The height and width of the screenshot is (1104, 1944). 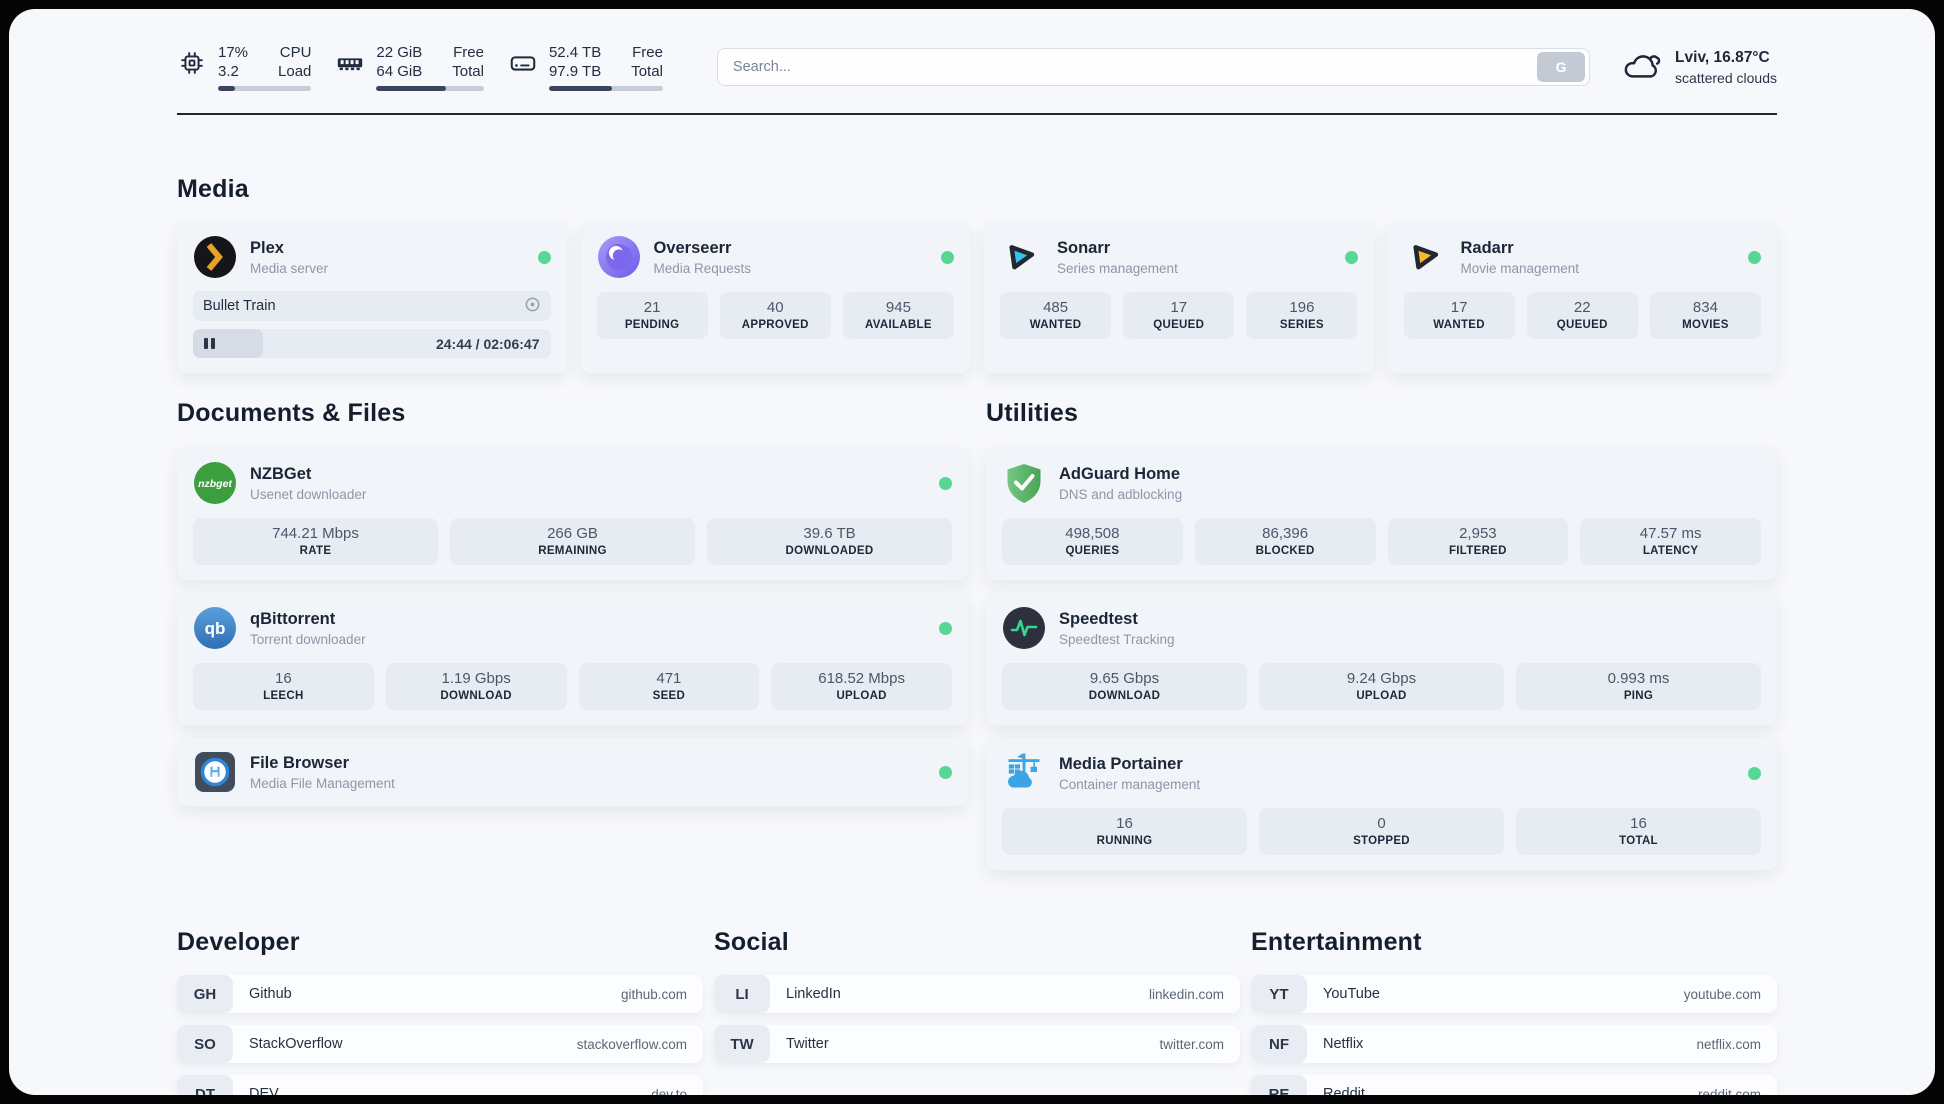 I want to click on search-engine-button: G, so click(x=1561, y=67).